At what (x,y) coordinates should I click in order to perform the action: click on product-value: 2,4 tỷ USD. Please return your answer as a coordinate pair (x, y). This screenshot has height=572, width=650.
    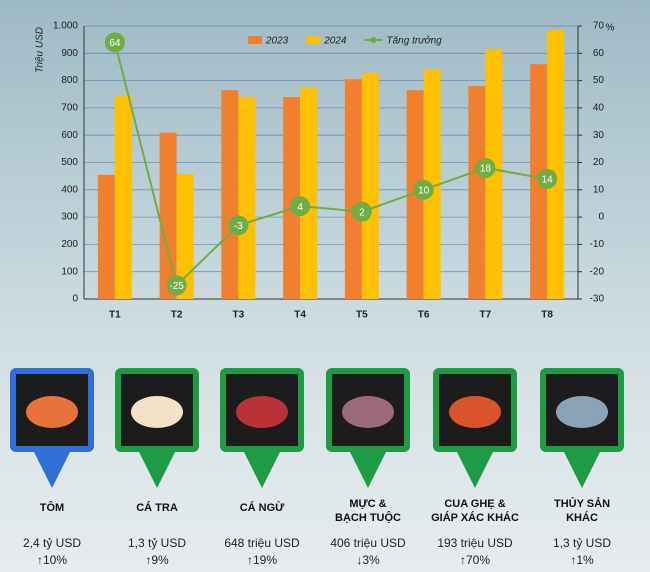
    Looking at the image, I should click on (52, 543).